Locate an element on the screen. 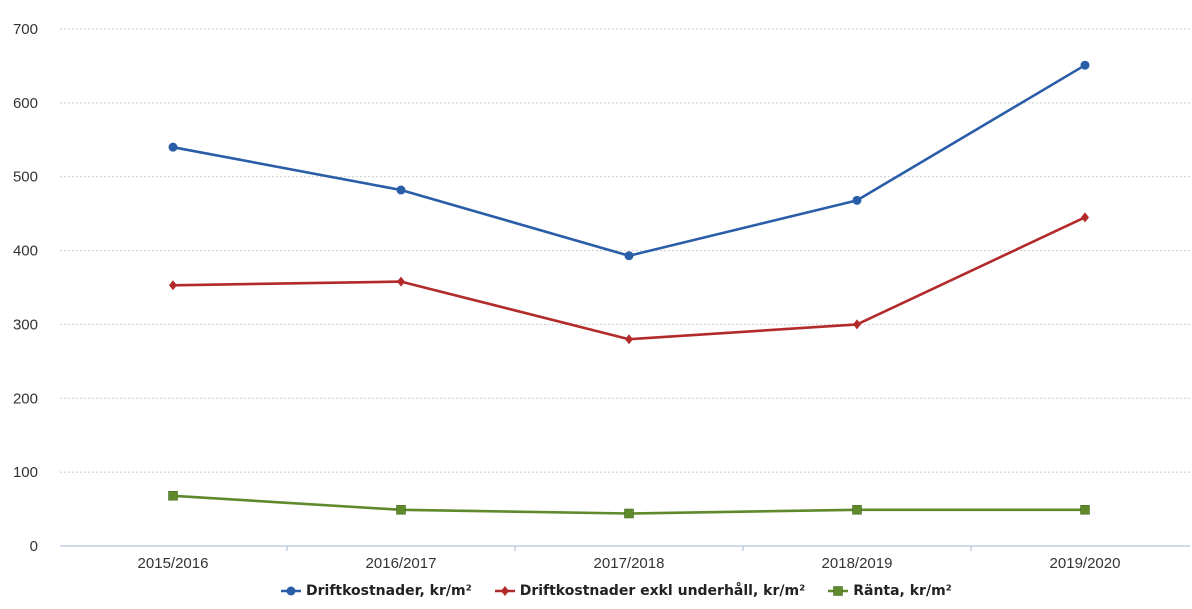 The height and width of the screenshot is (609, 1192). x-tick-label: 2017/2018 is located at coordinates (629, 563).